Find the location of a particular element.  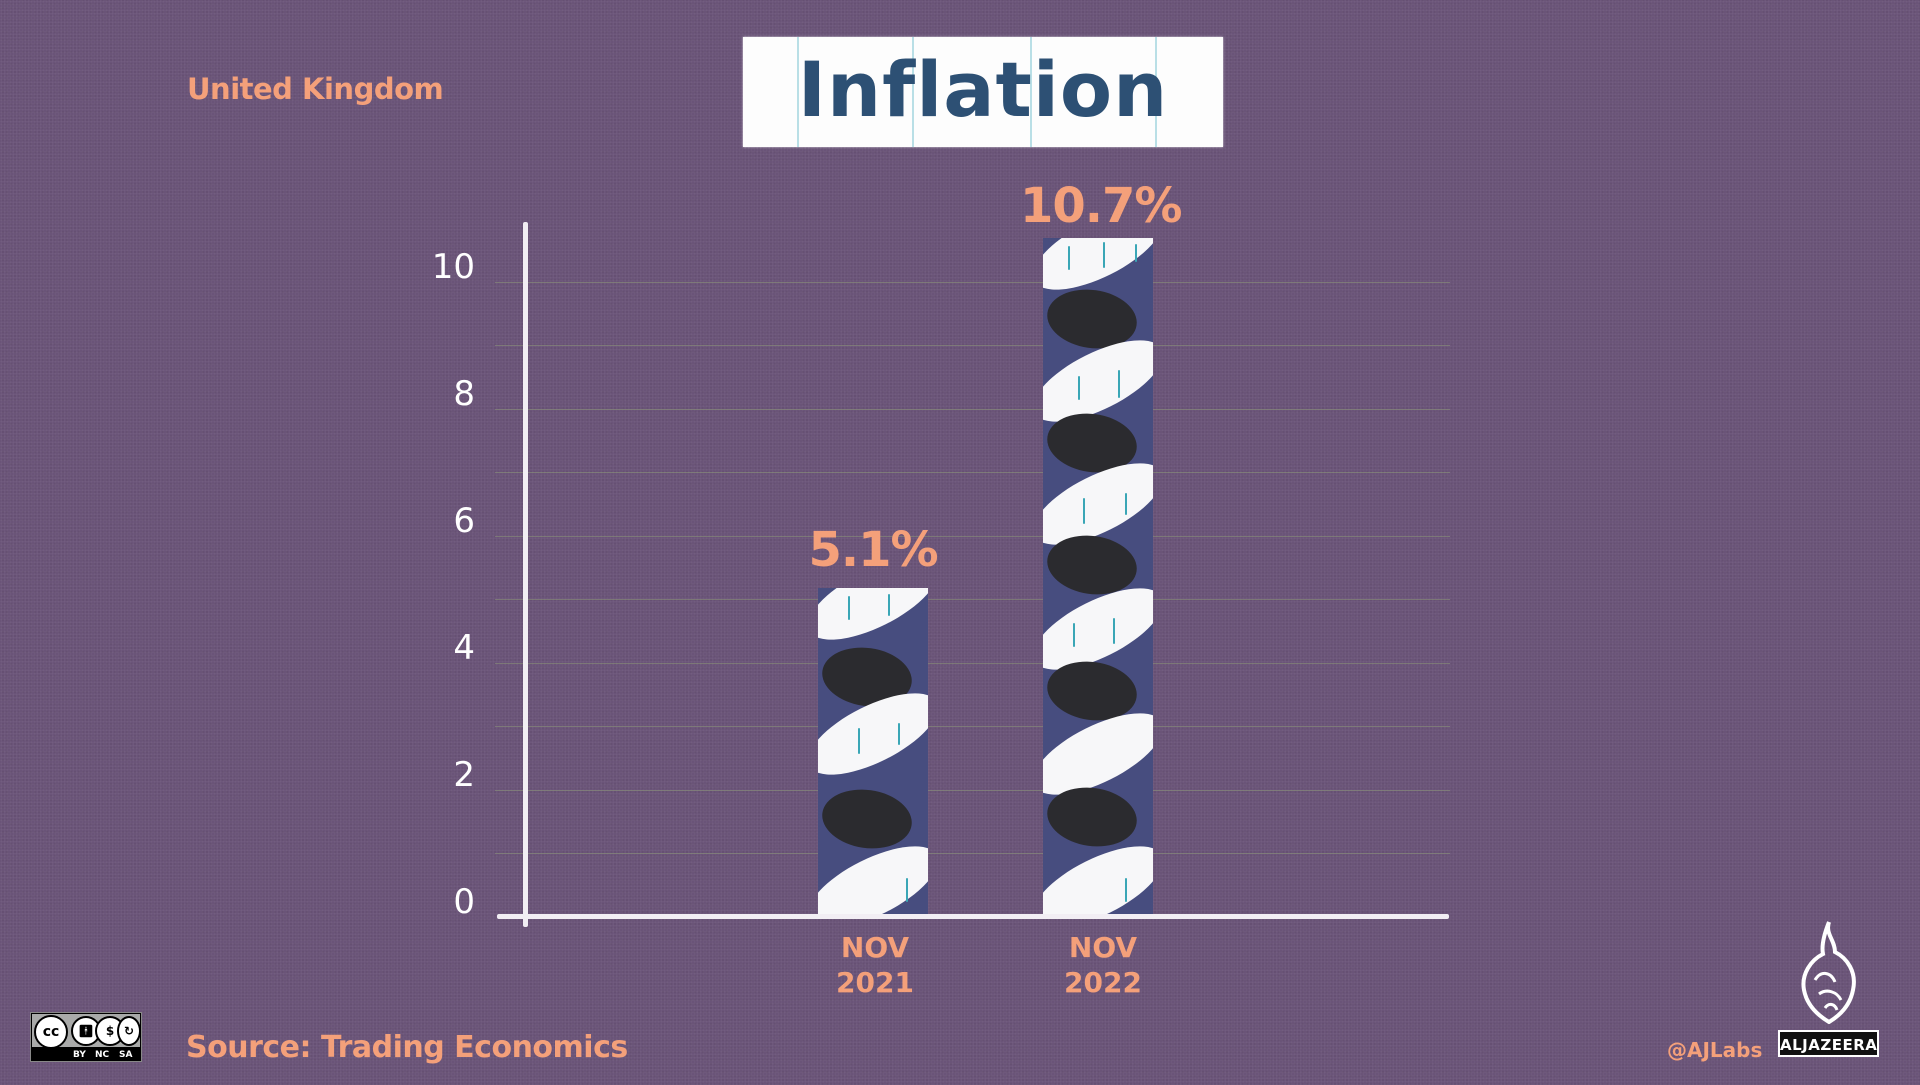

y-tick-label: 2 is located at coordinates (464, 775).